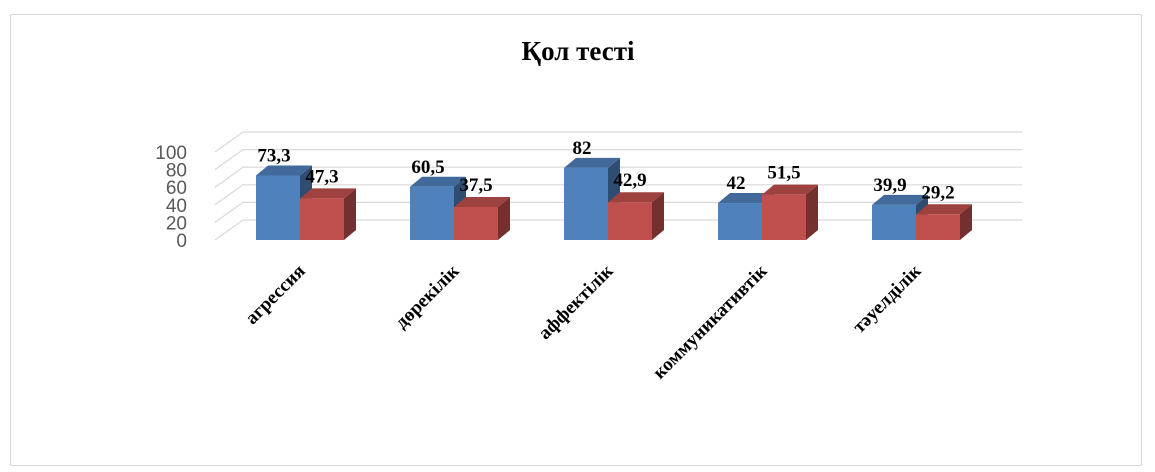 Image resolution: width=1155 pixels, height=472 pixels. What do you see at coordinates (176, 188) in the screenshot?
I see `y-tick-label: 60` at bounding box center [176, 188].